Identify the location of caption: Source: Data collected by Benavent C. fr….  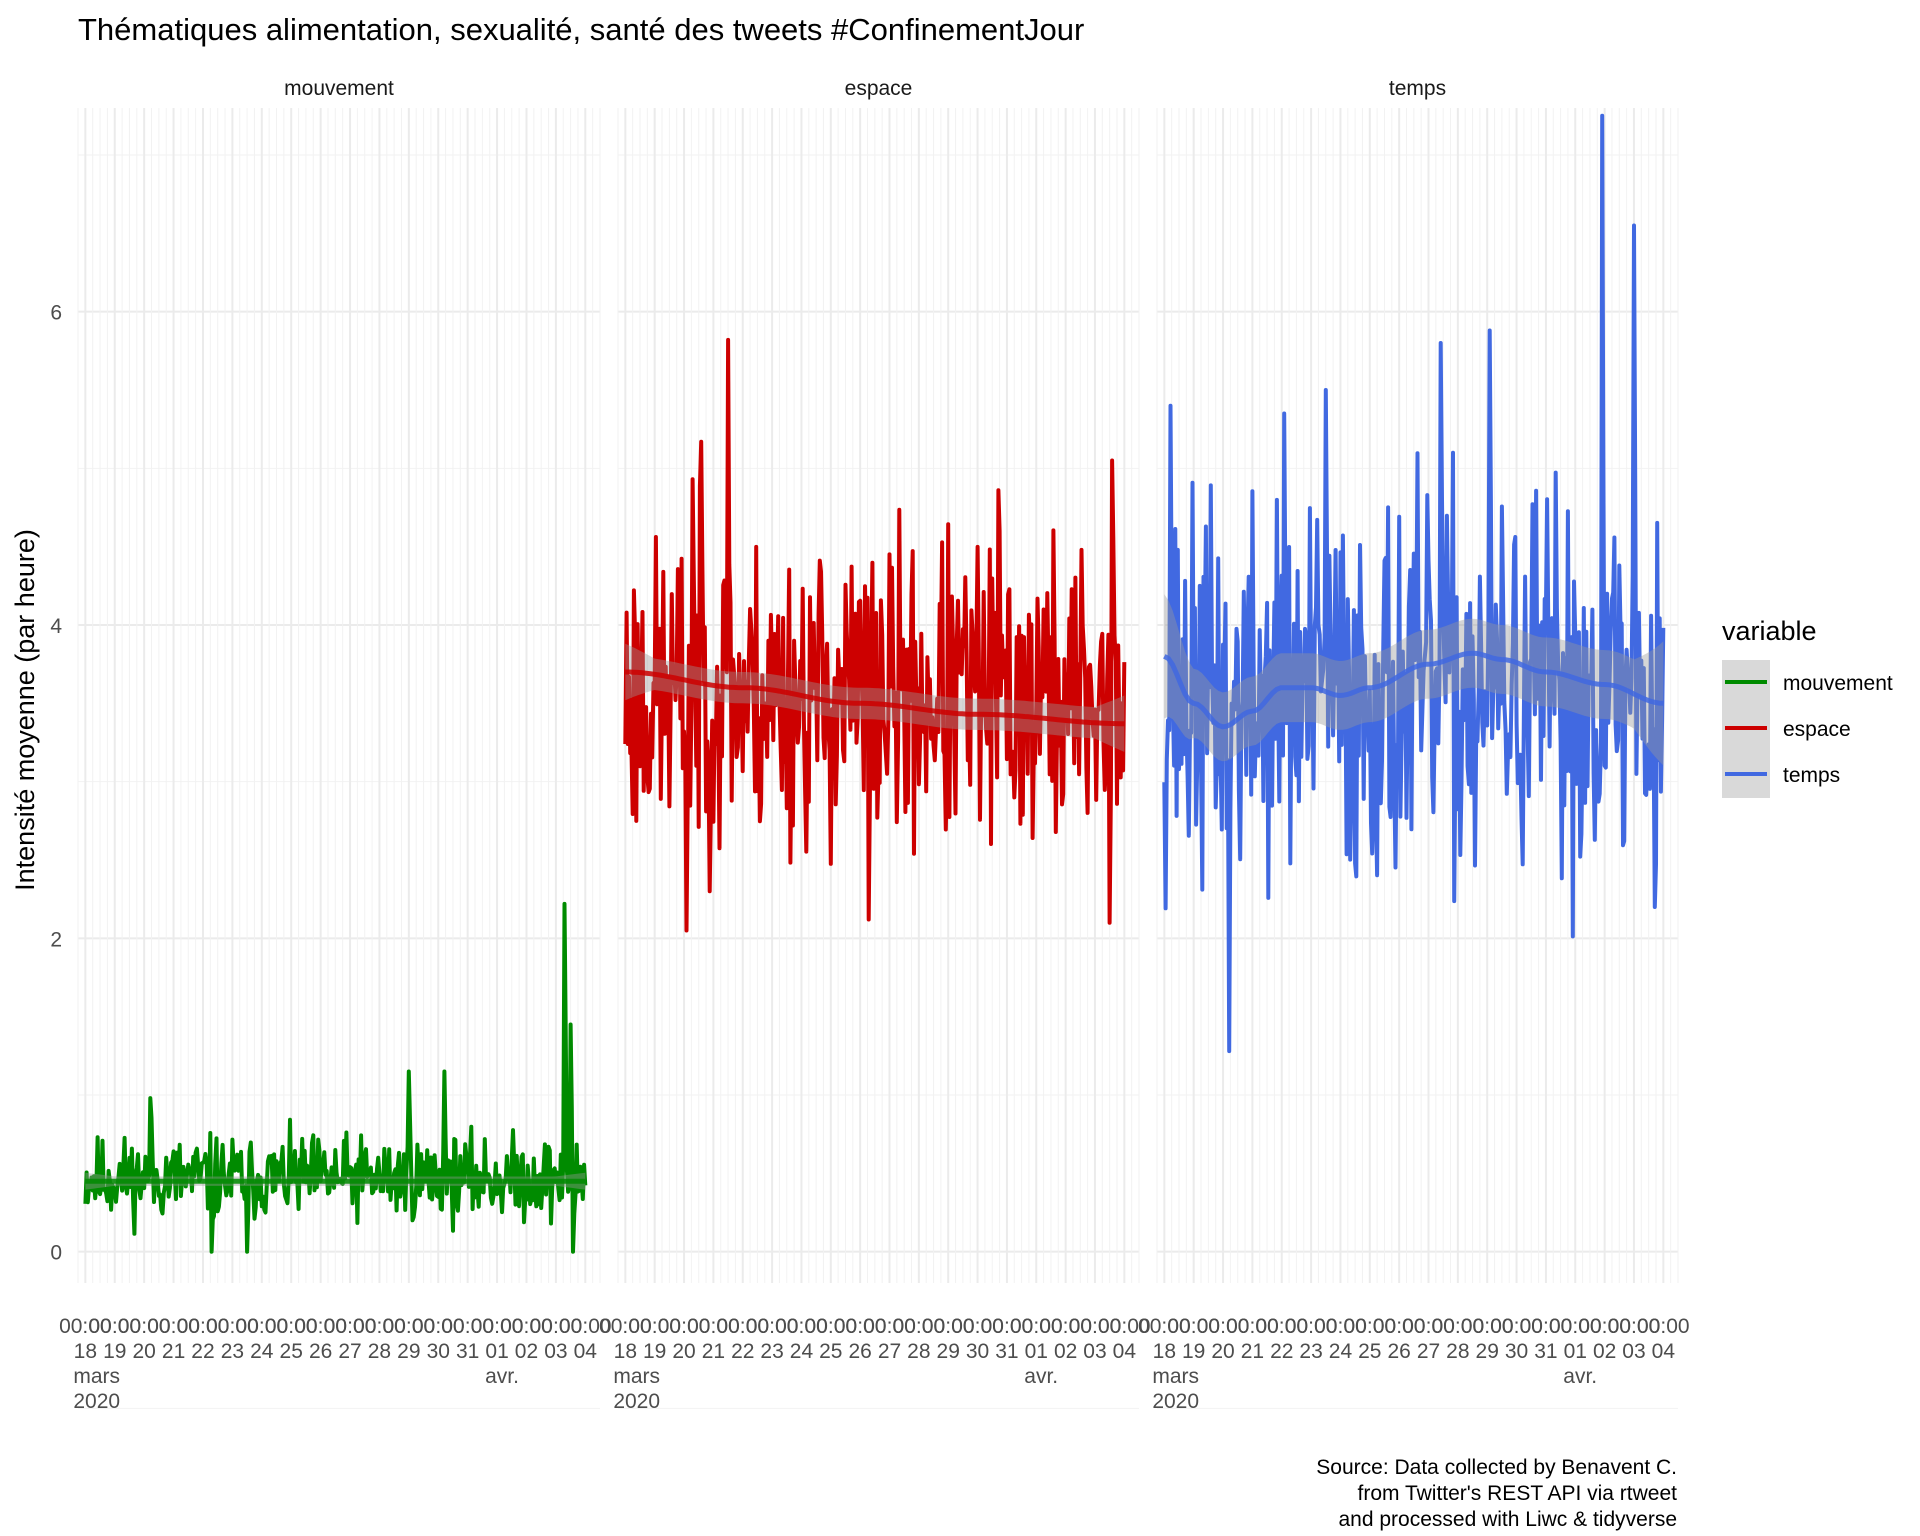
(1496, 1493).